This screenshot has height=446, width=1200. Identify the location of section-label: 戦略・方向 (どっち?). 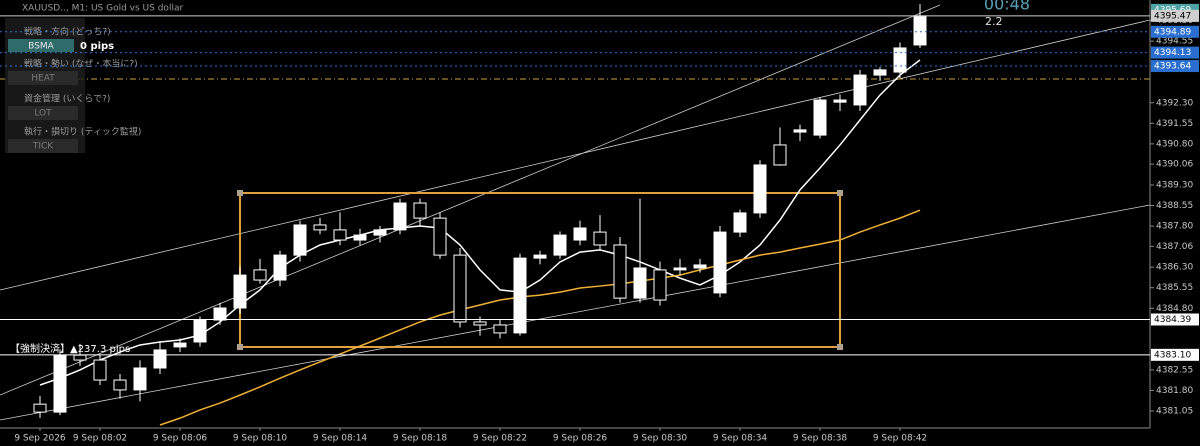
(67, 32).